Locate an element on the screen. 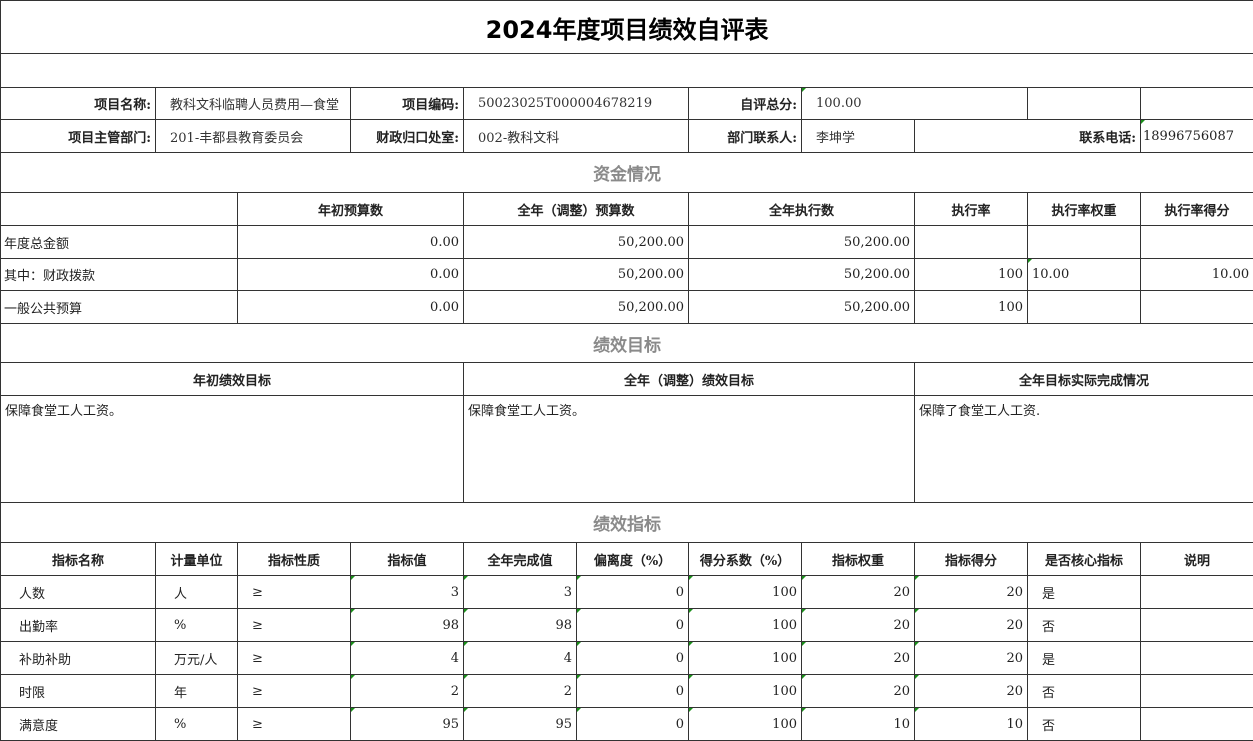 This screenshot has height=741, width=1253. finance-office-cell: 002-教科文科 is located at coordinates (576, 136).